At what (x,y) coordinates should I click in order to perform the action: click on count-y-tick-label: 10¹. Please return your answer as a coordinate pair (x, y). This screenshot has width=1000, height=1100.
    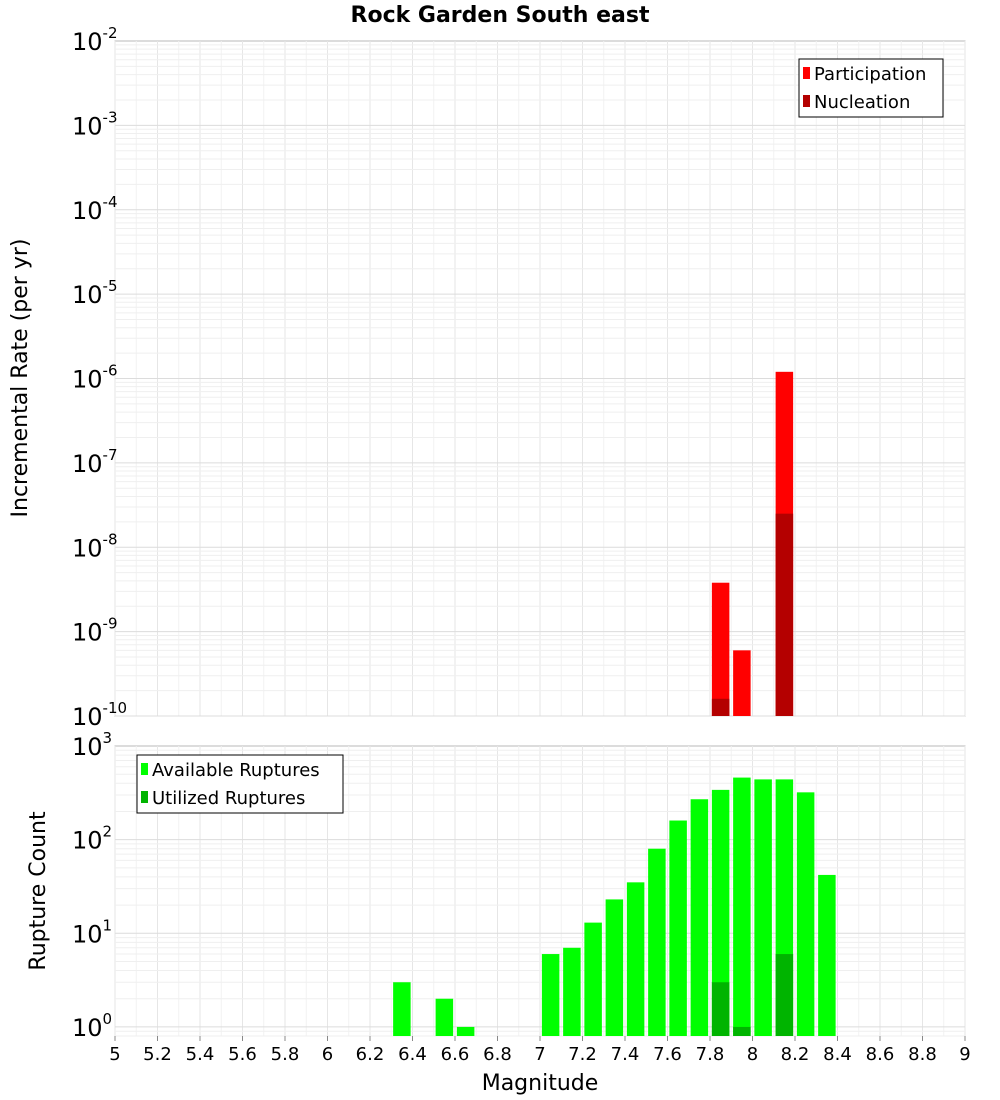
    Looking at the image, I should click on (92, 932).